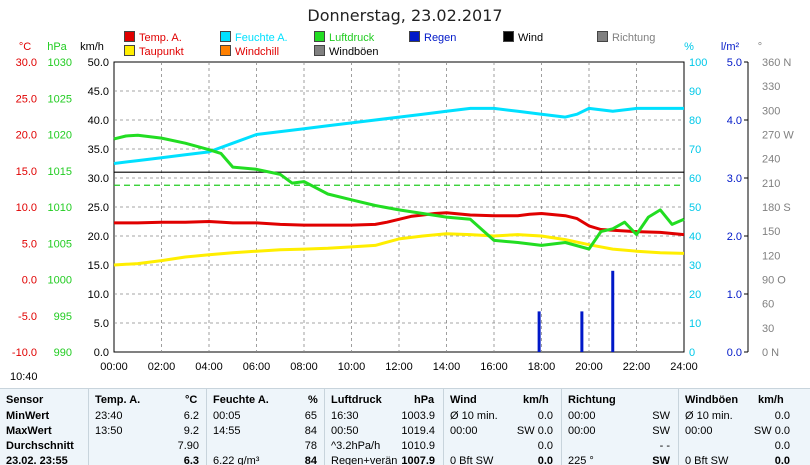 The image size is (810, 465). What do you see at coordinates (60, 99) in the screenshot?
I see `pressure-axis-tick: 1025` at bounding box center [60, 99].